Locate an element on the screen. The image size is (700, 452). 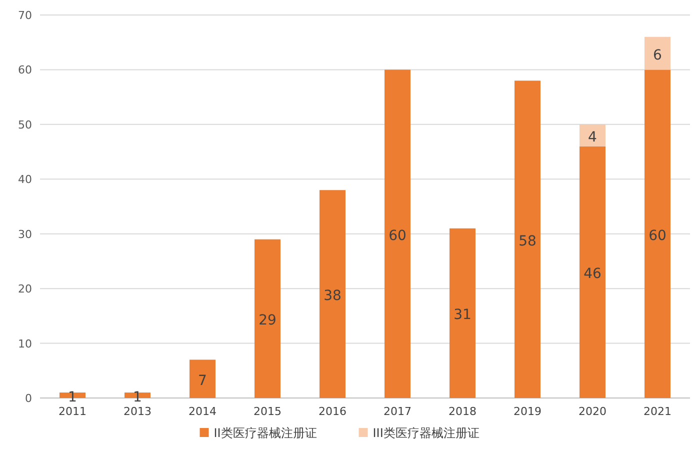
x-tick-label: 2018 is located at coordinates (462, 411).